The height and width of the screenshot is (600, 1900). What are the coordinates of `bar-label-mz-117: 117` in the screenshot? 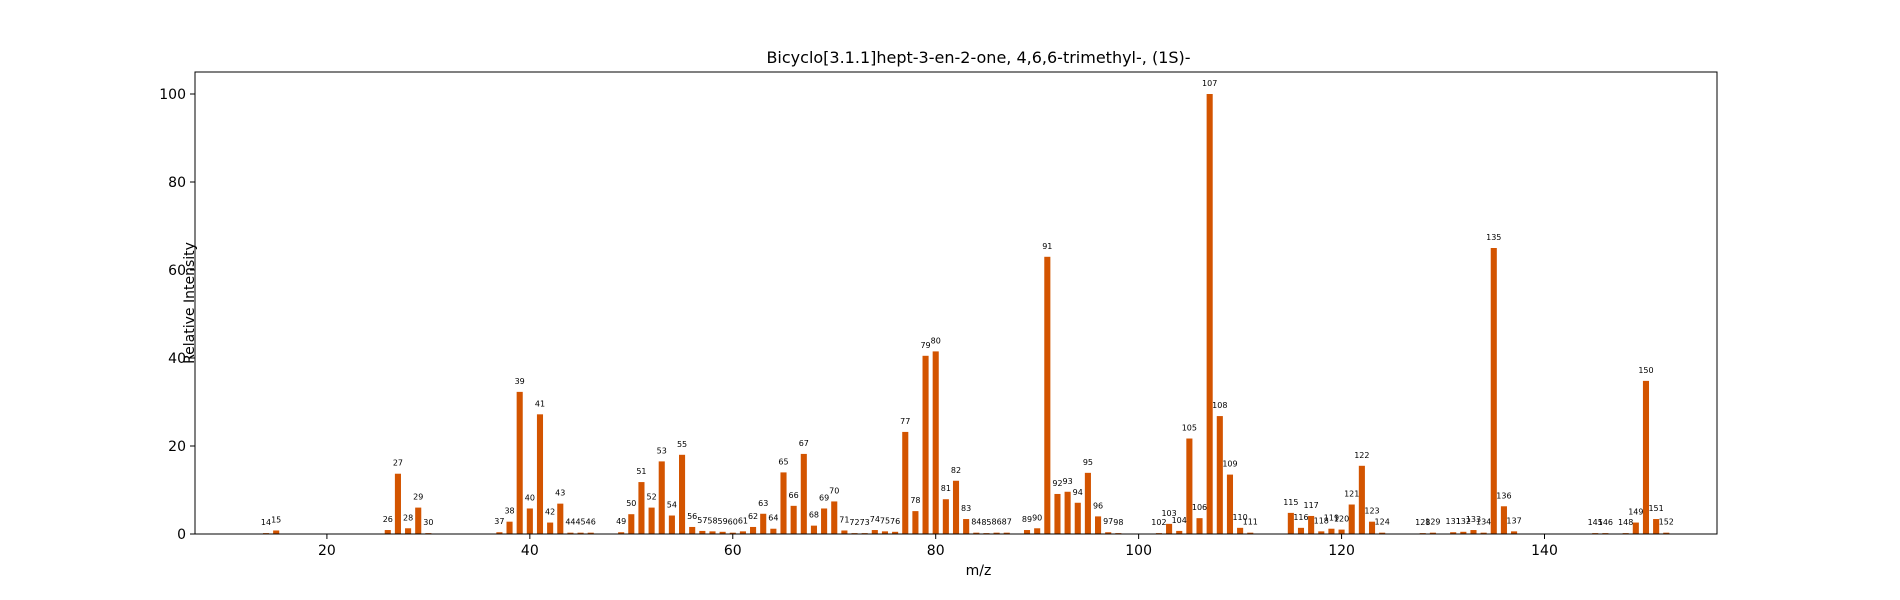 It's located at (1310, 505).